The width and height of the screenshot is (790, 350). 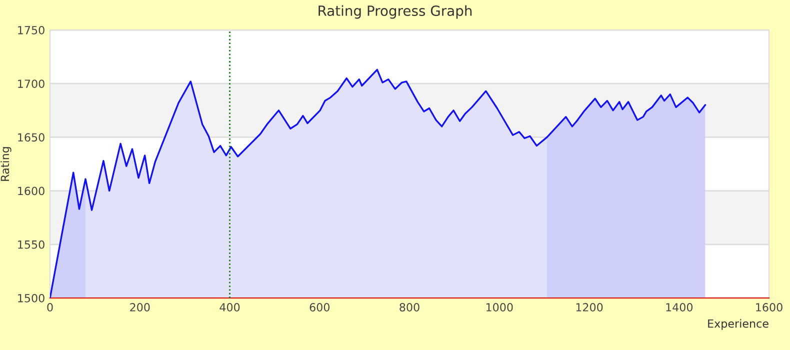 What do you see at coordinates (31, 298) in the screenshot?
I see `y-tick-label: 1500` at bounding box center [31, 298].